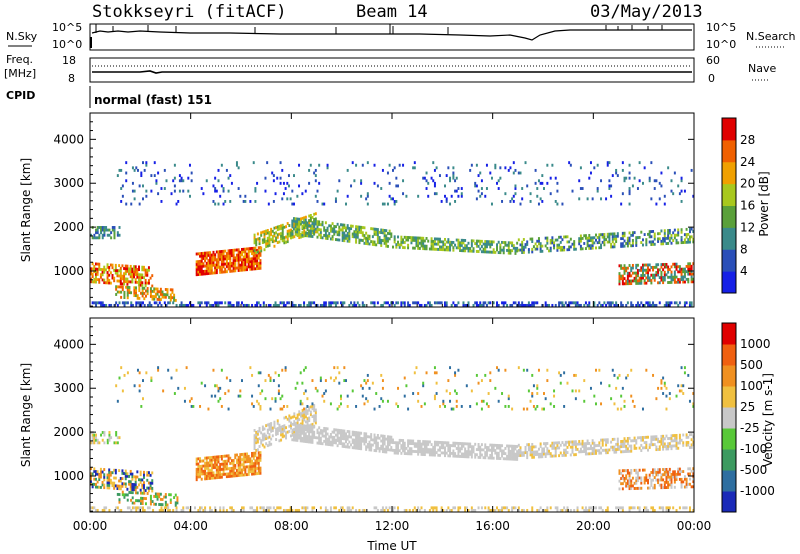  Describe the element at coordinates (713, 60) in the screenshot. I see `nave-tick-high: 60` at that location.